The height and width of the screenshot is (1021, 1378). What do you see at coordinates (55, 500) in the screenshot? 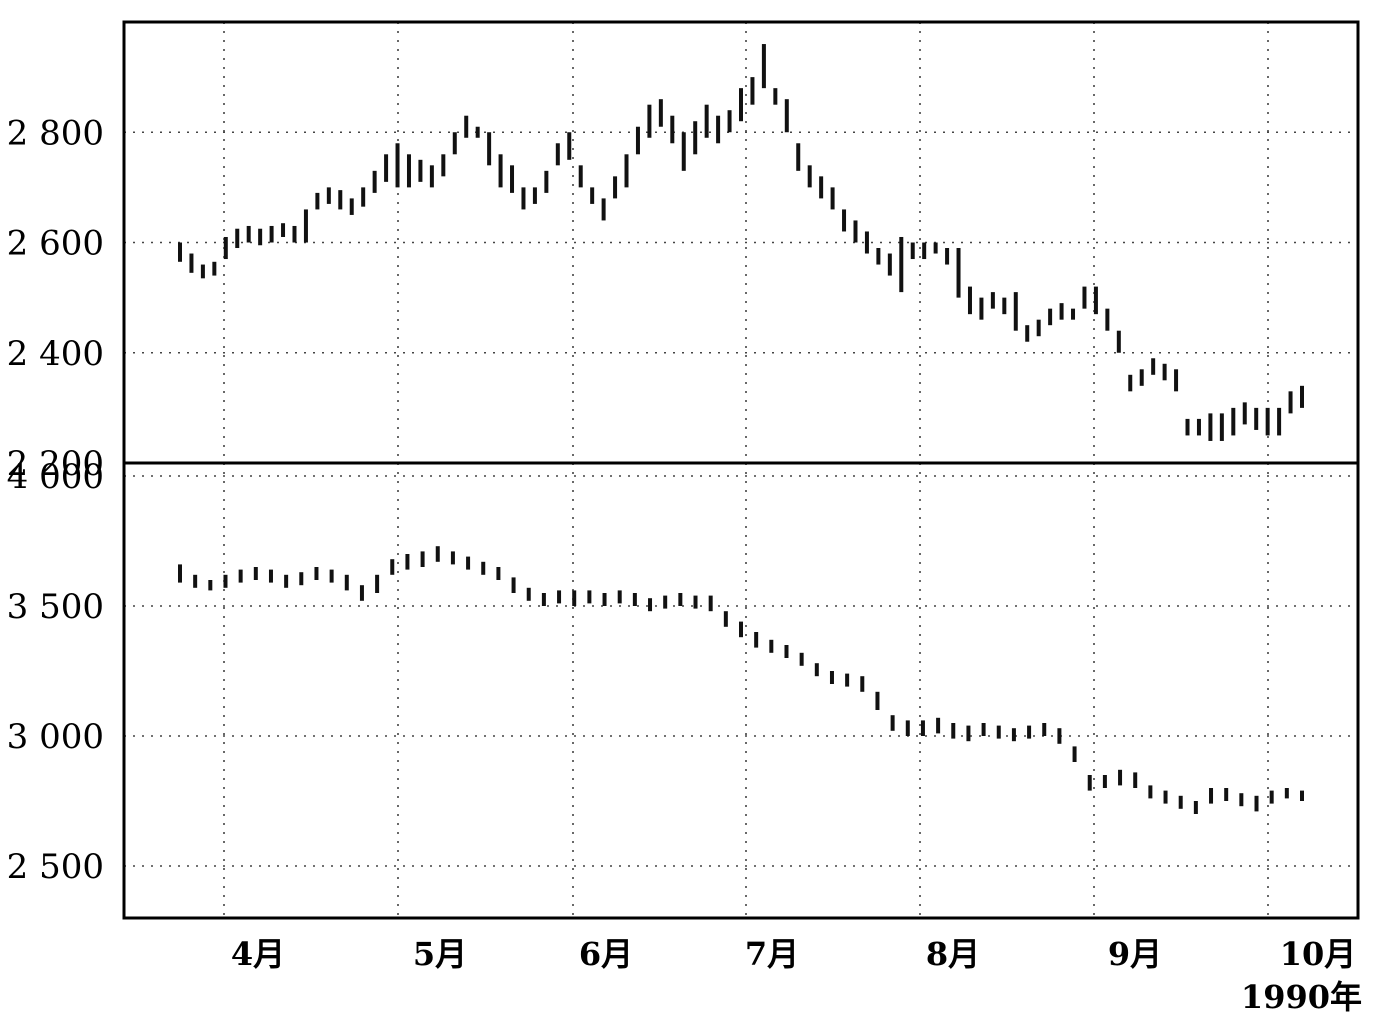
I see `y-tick-labels: 2 200 2 400 2 600 2 800 2 500 3 000 3 500 4 000` at bounding box center [55, 500].